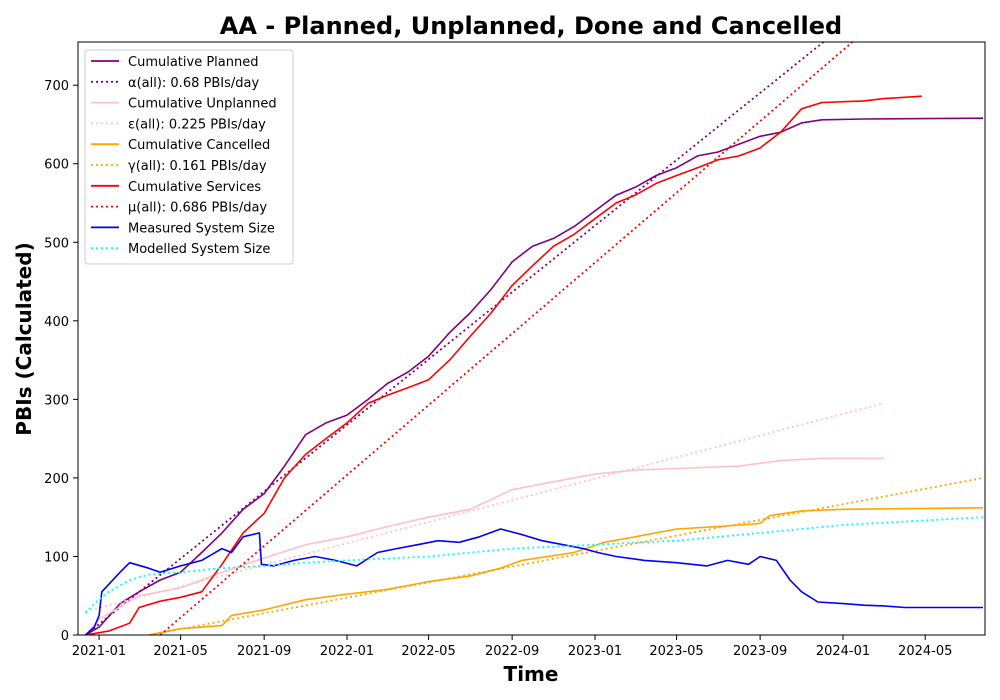 This screenshot has height=700, width=1000. I want to click on x-tick-label: 2023-05, so click(676, 651).